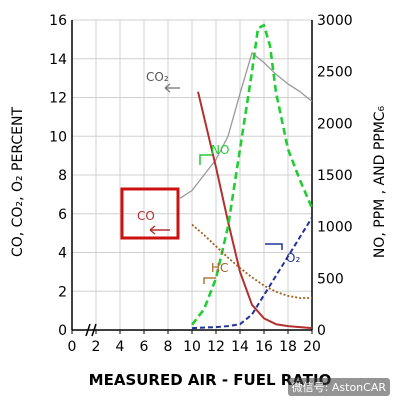 This screenshot has width=400, height=404. I want to click on o2-arrow, so click(274, 246).